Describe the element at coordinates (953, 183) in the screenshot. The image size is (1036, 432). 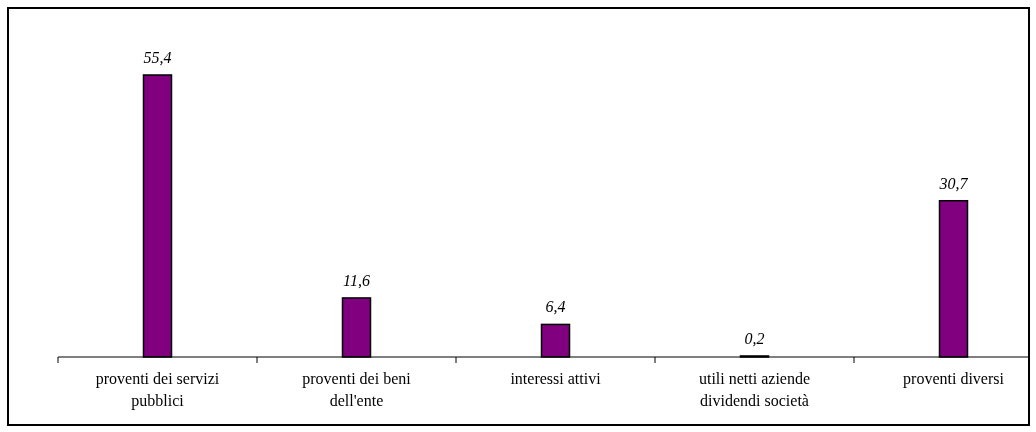
I see `data-label: 30,7` at that location.